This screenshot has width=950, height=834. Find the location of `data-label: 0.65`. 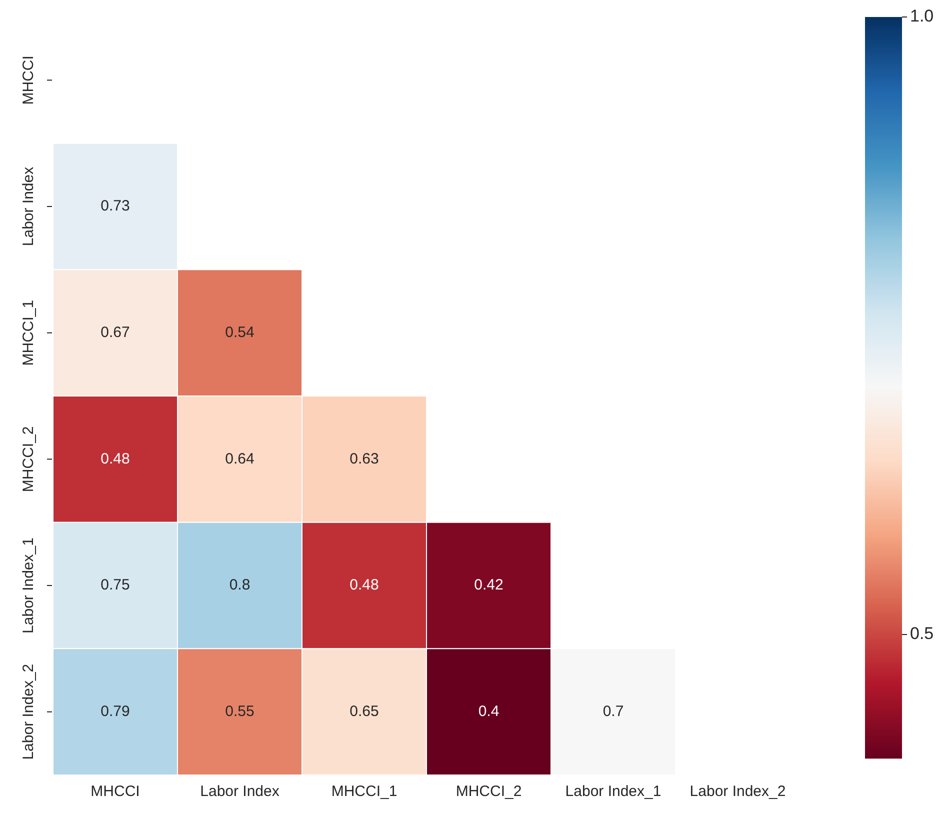

data-label: 0.65 is located at coordinates (364, 711).